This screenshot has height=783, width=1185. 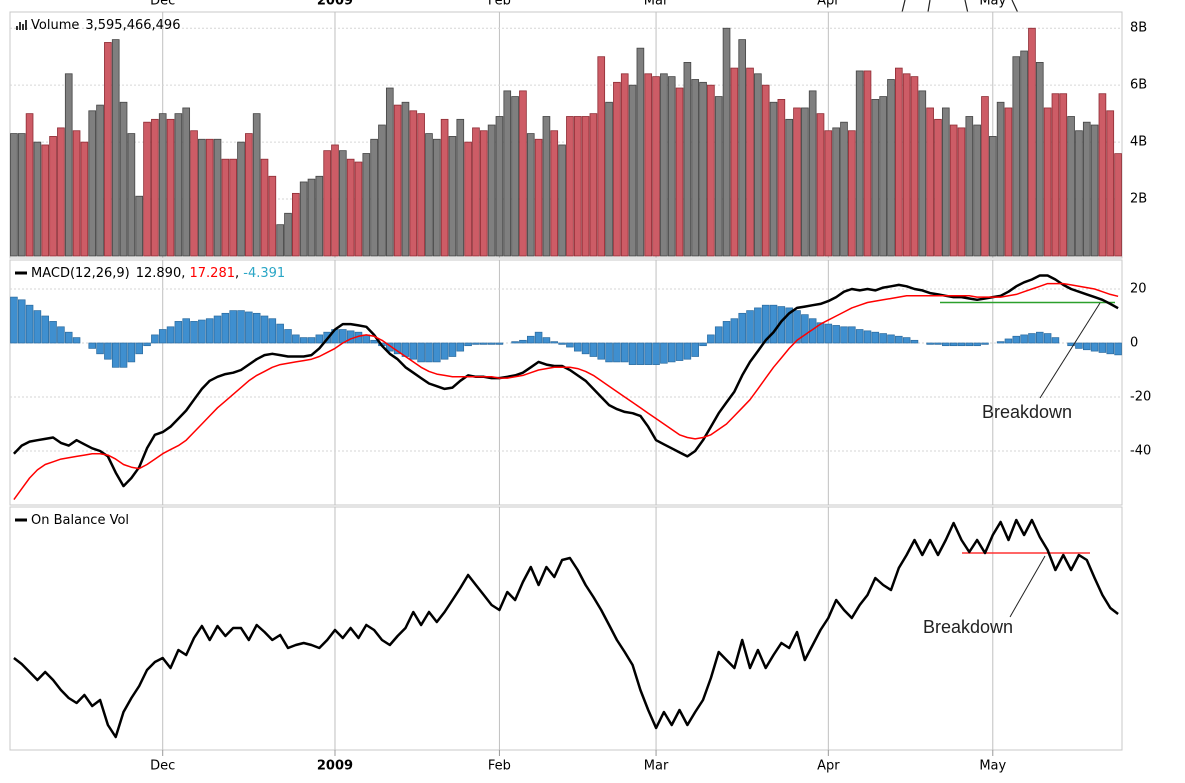 I want to click on x-tick-label: Apr, so click(x=828, y=766).